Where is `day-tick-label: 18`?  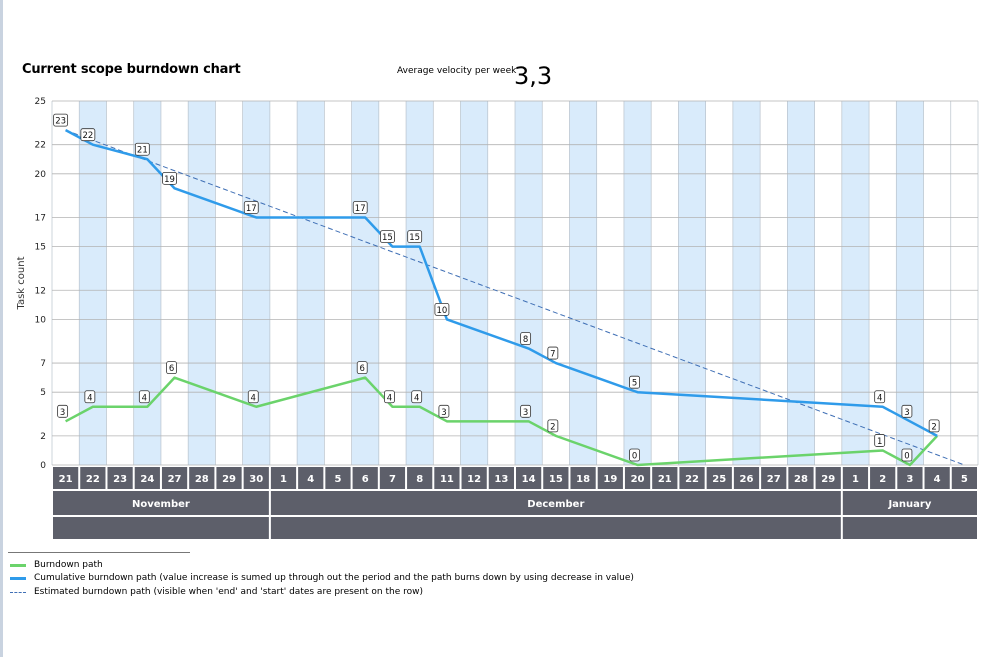
day-tick-label: 18 is located at coordinates (583, 479).